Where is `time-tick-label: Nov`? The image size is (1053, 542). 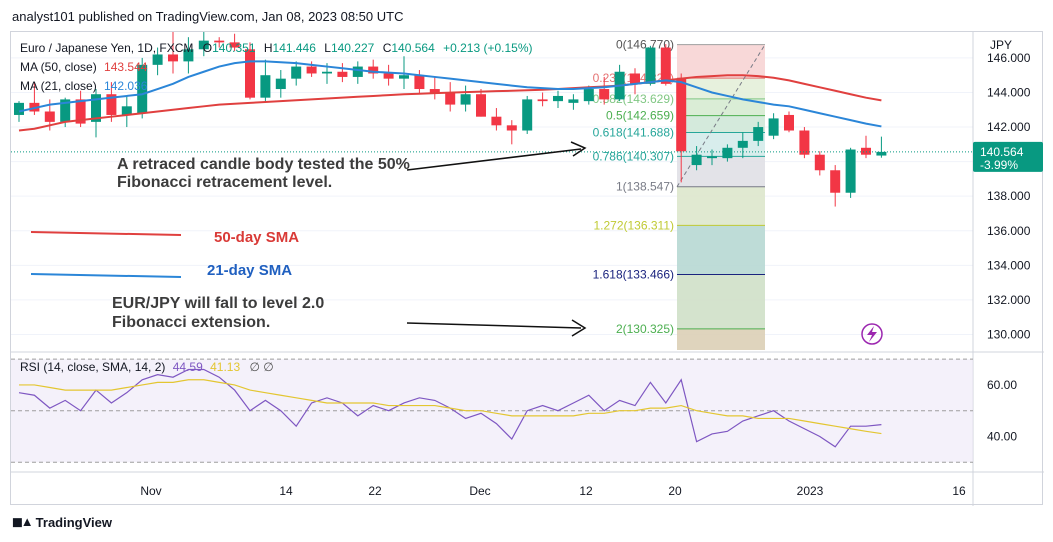 time-tick-label: Nov is located at coordinates (150, 491).